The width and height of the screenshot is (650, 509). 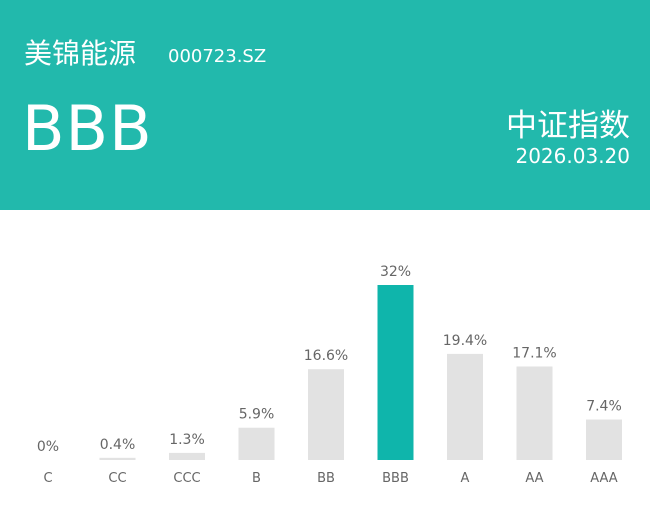 What do you see at coordinates (117, 458) in the screenshot?
I see `bar-CC` at bounding box center [117, 458].